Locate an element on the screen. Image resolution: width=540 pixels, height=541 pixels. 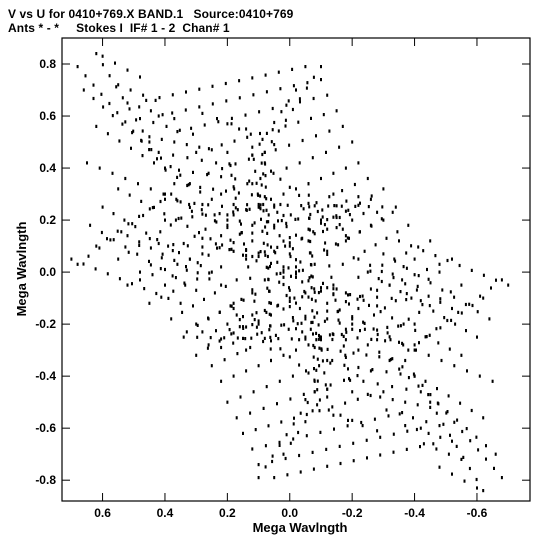
x-tick-label: 0.6 is located at coordinates (102, 513).